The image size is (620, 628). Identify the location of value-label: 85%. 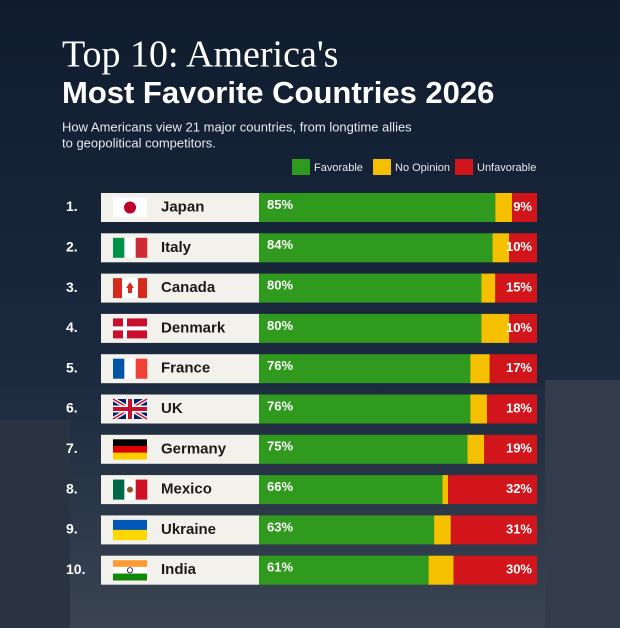
(280, 204).